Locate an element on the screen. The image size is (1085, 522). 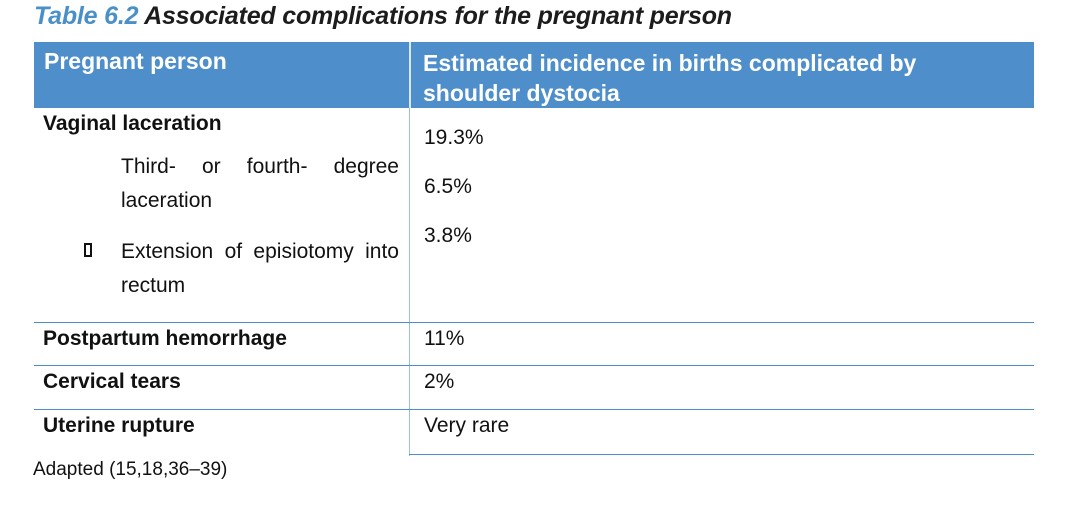
header-divider is located at coordinates (410, 75).